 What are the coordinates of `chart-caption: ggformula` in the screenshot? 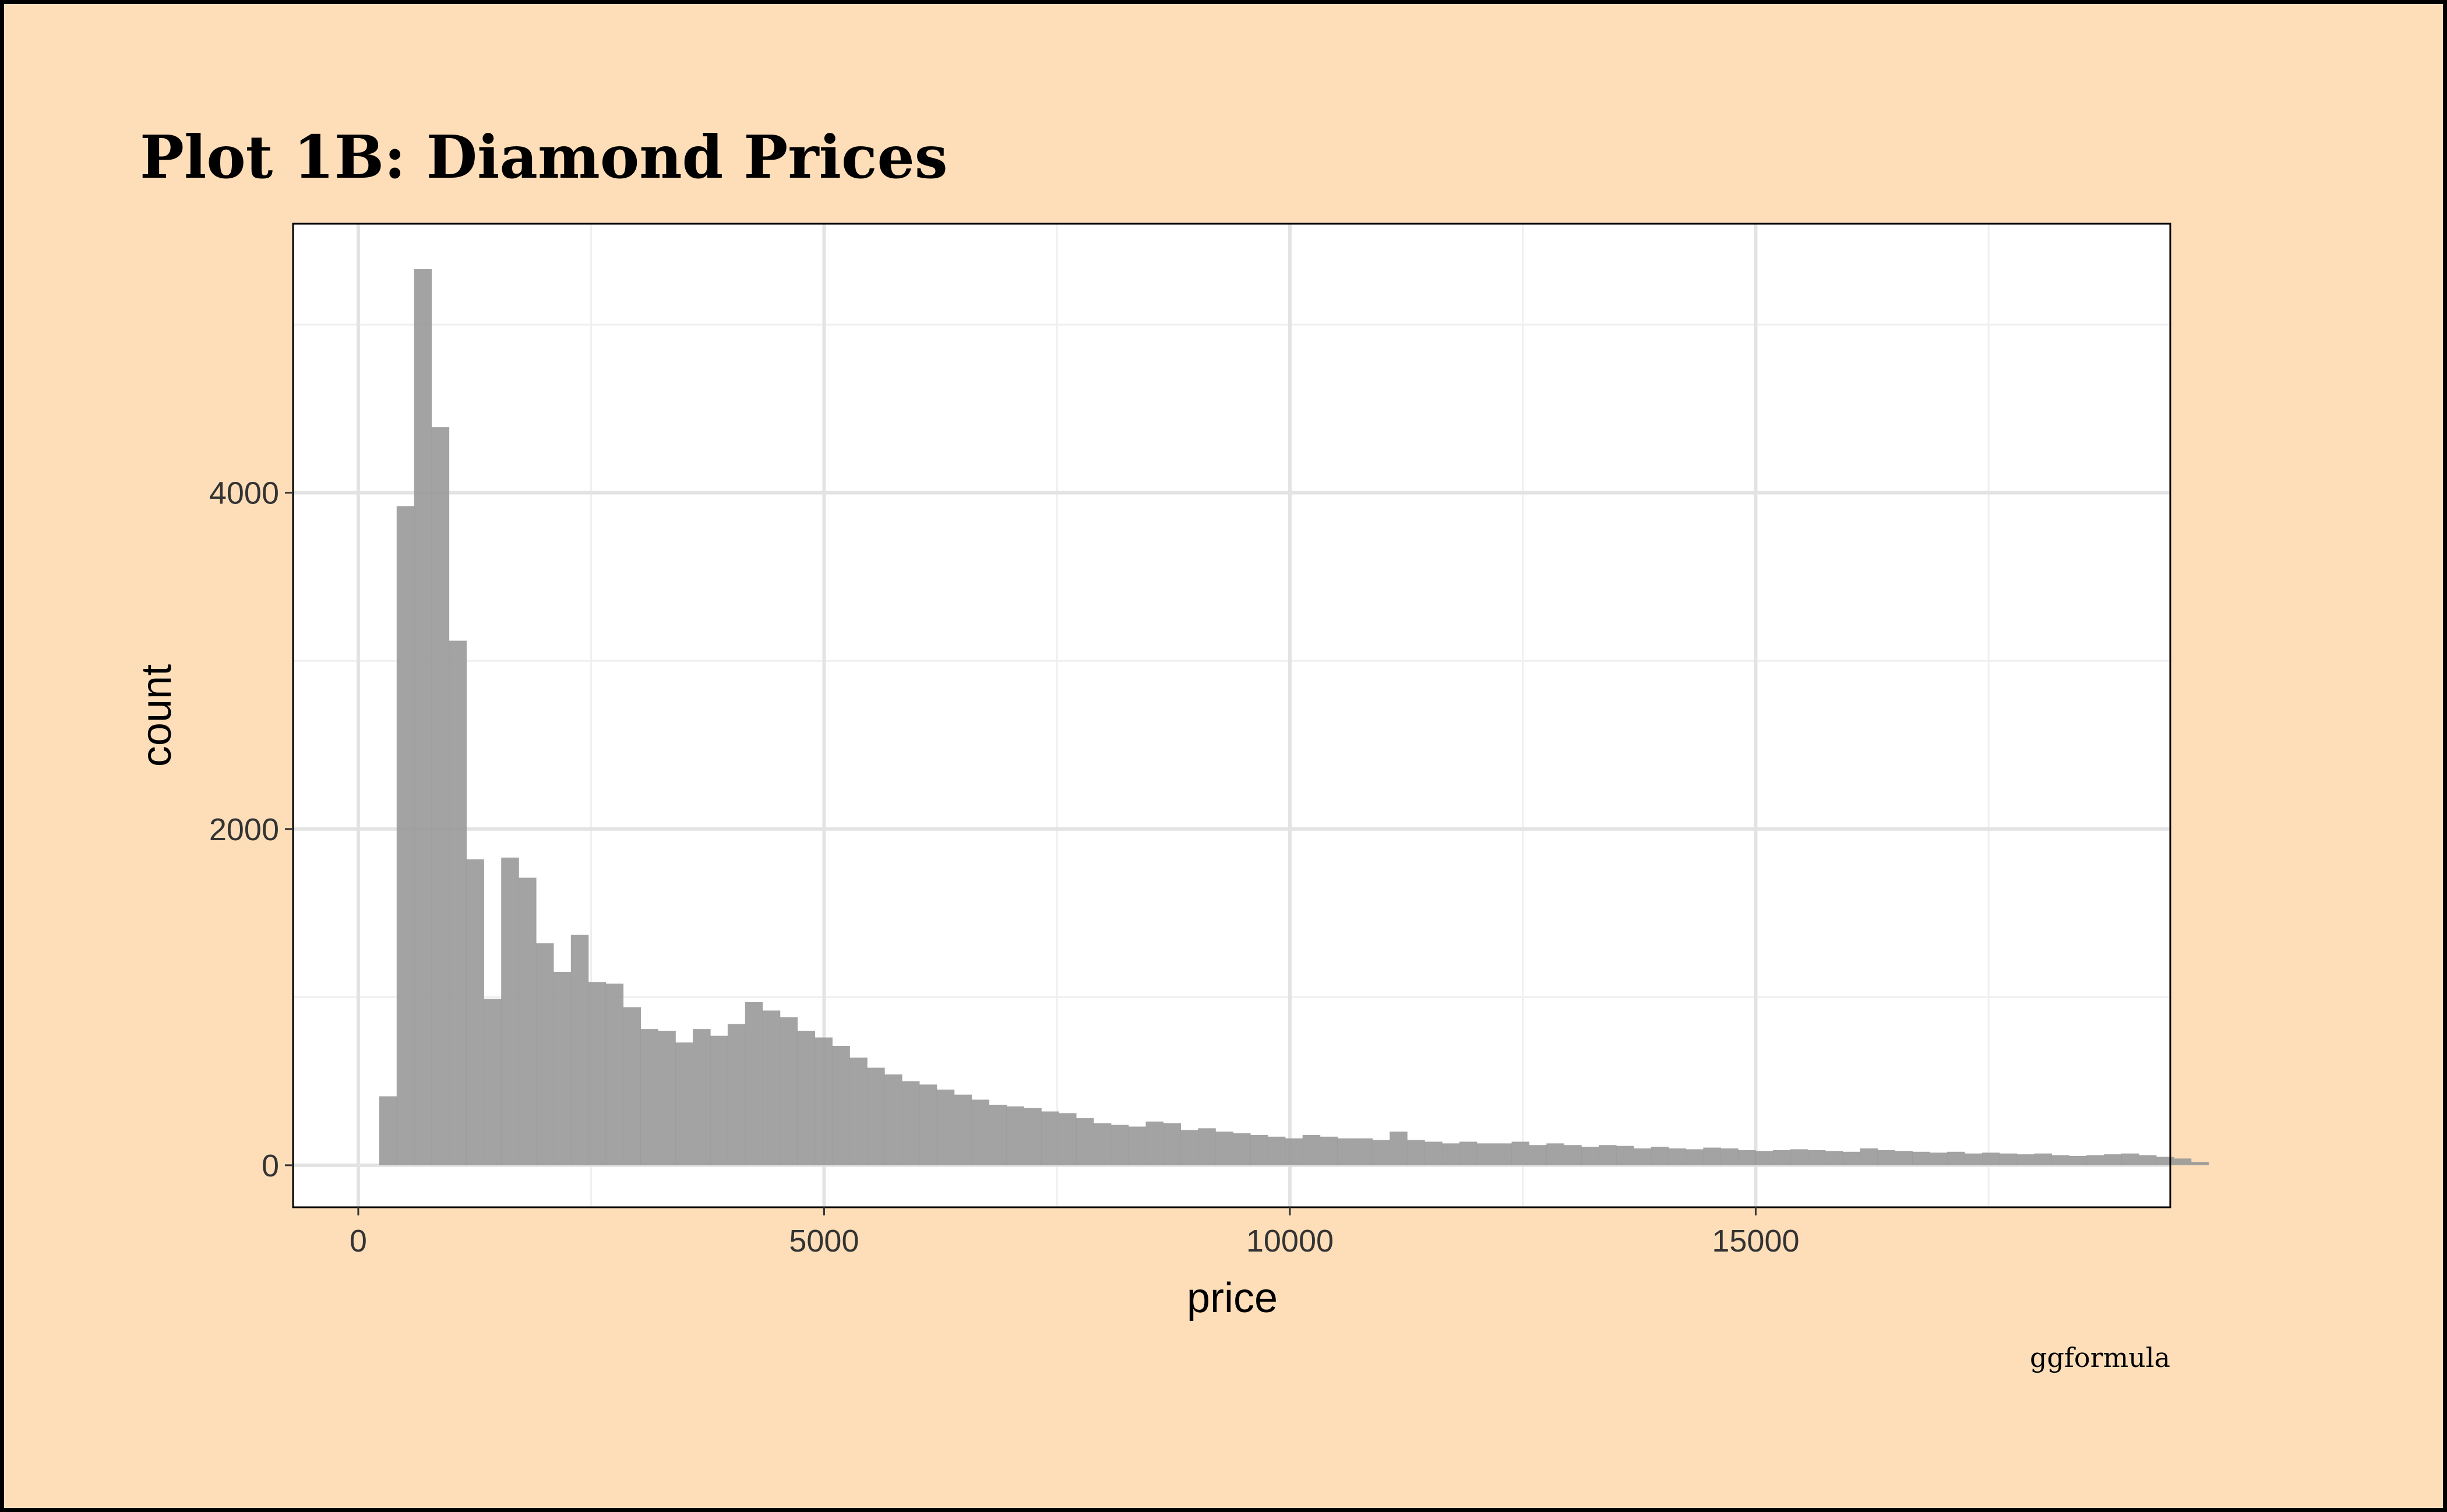 It's located at (2100, 1357).